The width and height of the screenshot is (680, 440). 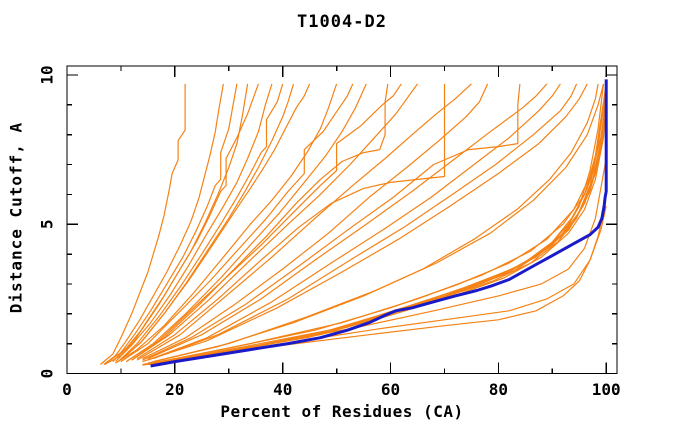 What do you see at coordinates (282, 389) in the screenshot?
I see `svg-text: 40` at bounding box center [282, 389].